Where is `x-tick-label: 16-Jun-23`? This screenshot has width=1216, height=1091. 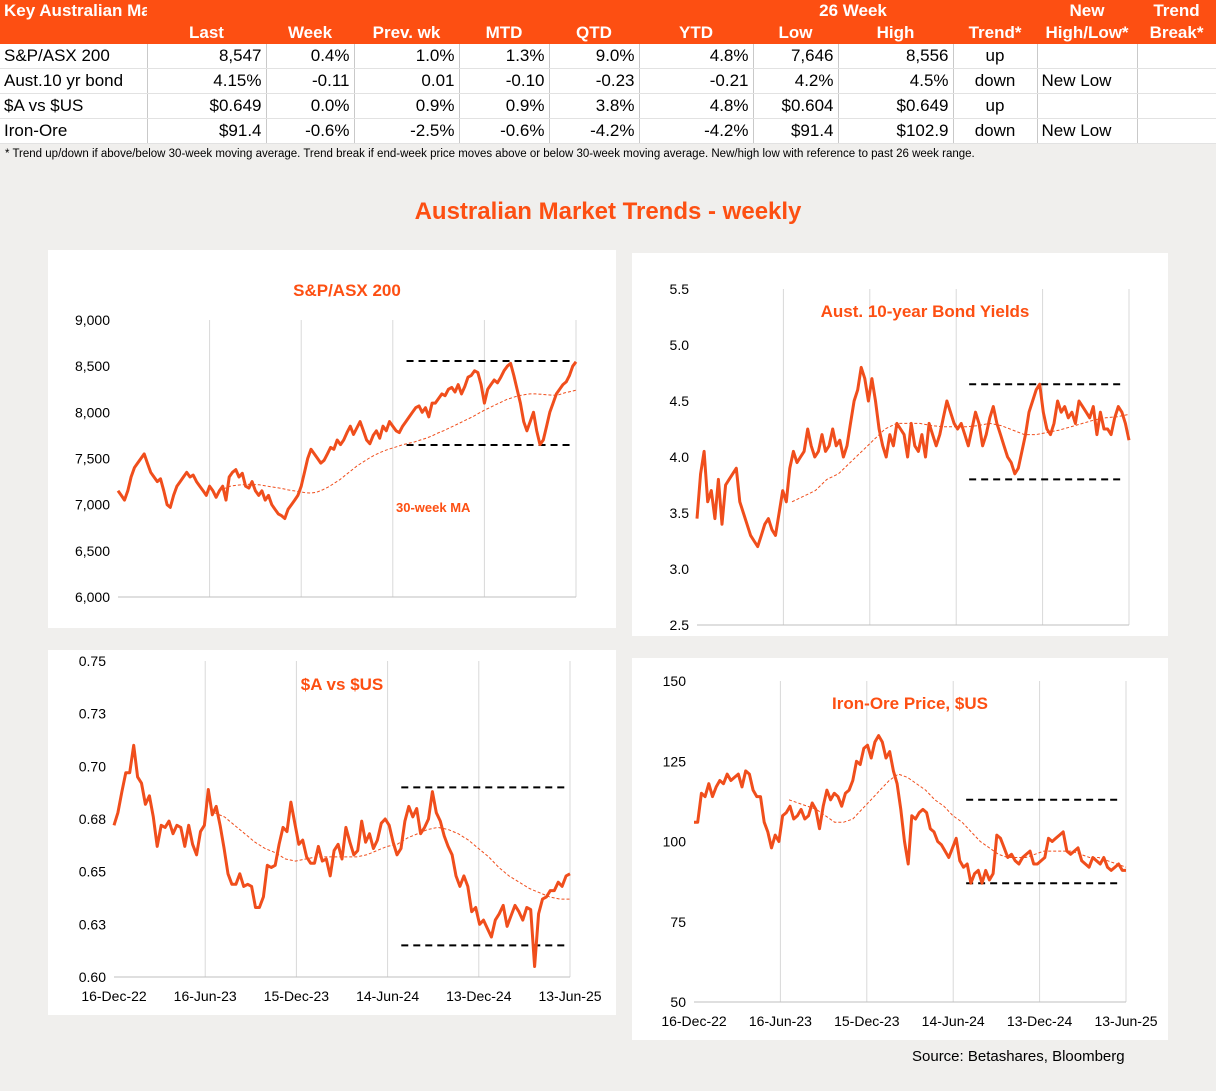
x-tick-label: 16-Jun-23 is located at coordinates (205, 996).